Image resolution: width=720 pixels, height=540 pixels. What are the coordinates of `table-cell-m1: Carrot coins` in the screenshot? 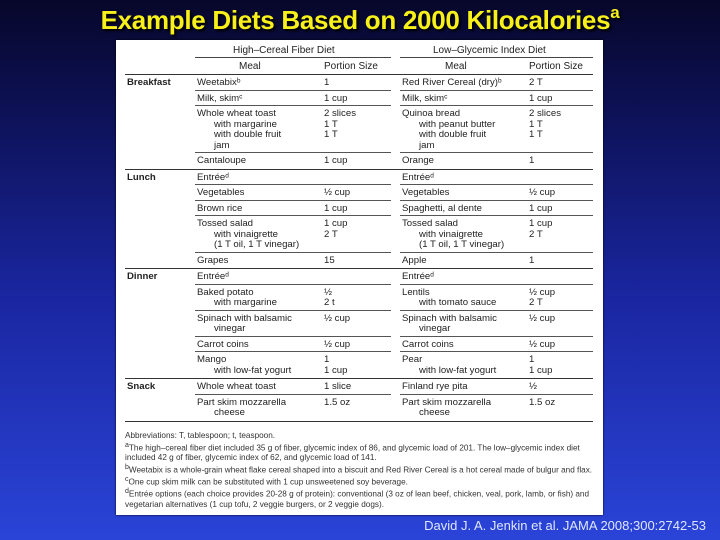 It's located at (223, 345).